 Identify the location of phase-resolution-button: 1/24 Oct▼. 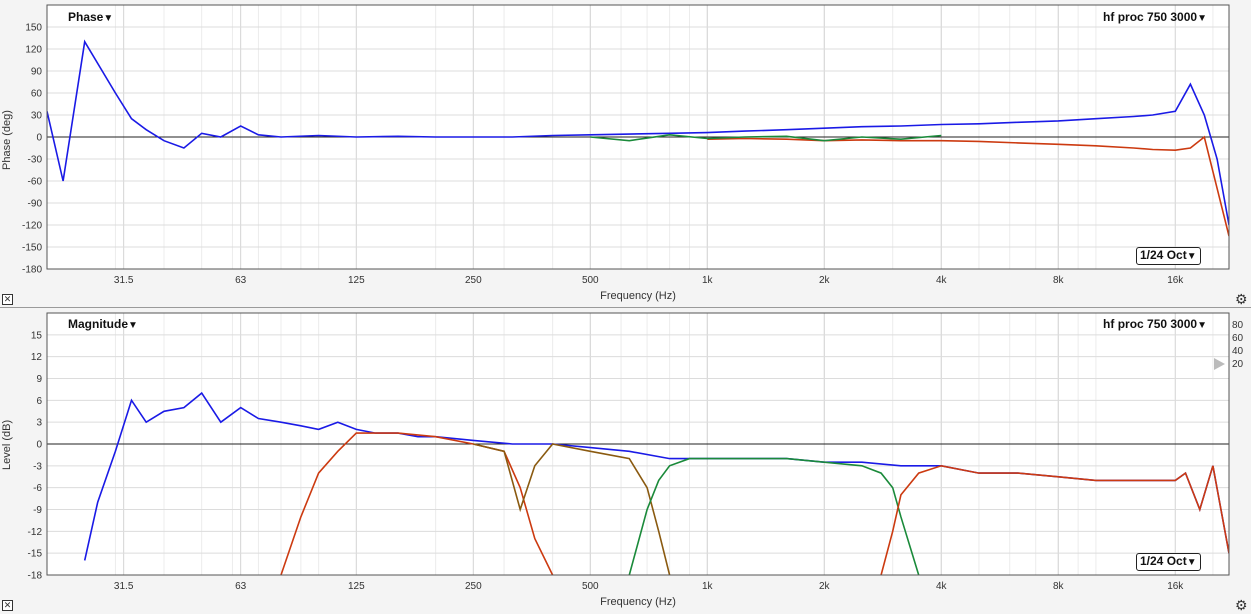
(1168, 256).